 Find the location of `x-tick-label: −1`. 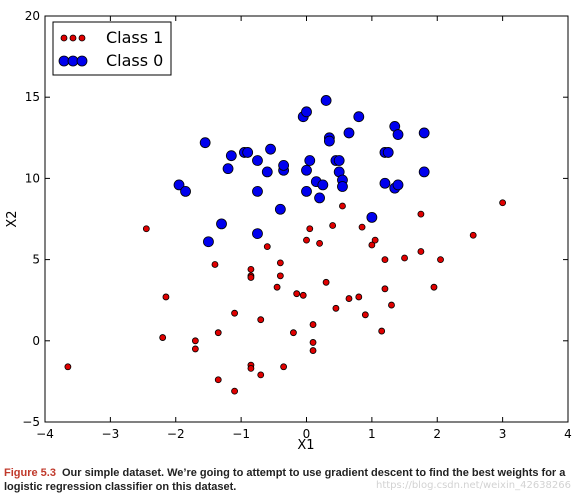

x-tick-label: −1 is located at coordinates (241, 434).